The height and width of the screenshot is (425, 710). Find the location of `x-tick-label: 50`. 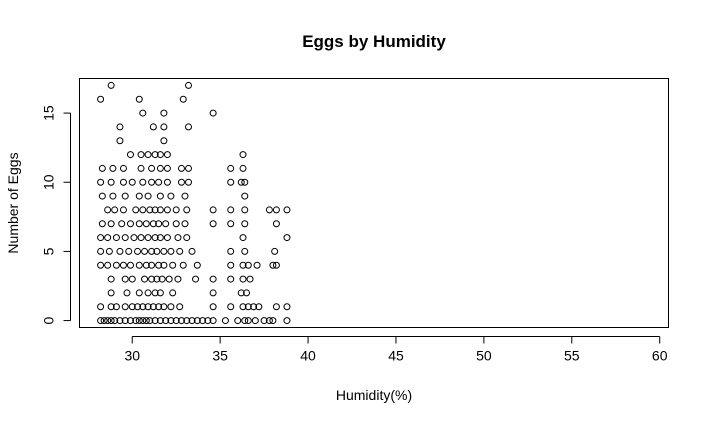

x-tick-label: 50 is located at coordinates (484, 356).